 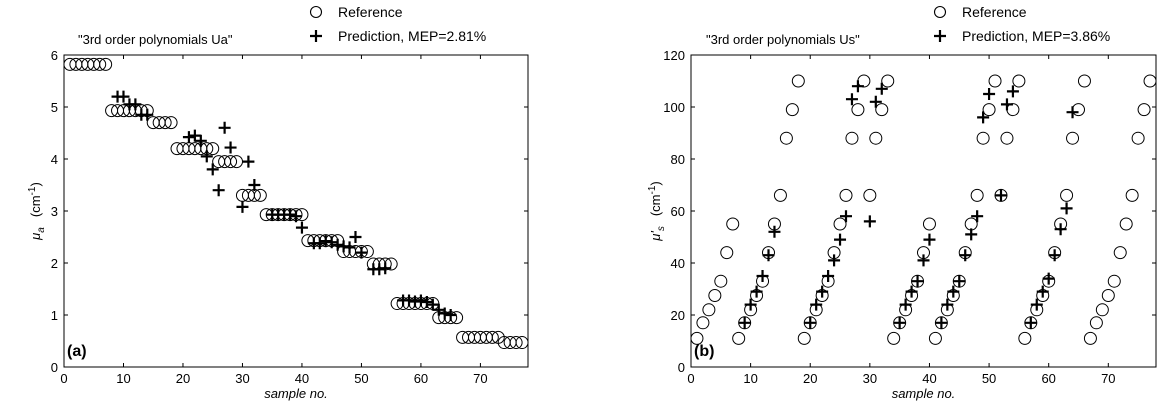 What do you see at coordinates (989, 378) in the screenshot?
I see `x-tick-label: 50` at bounding box center [989, 378].